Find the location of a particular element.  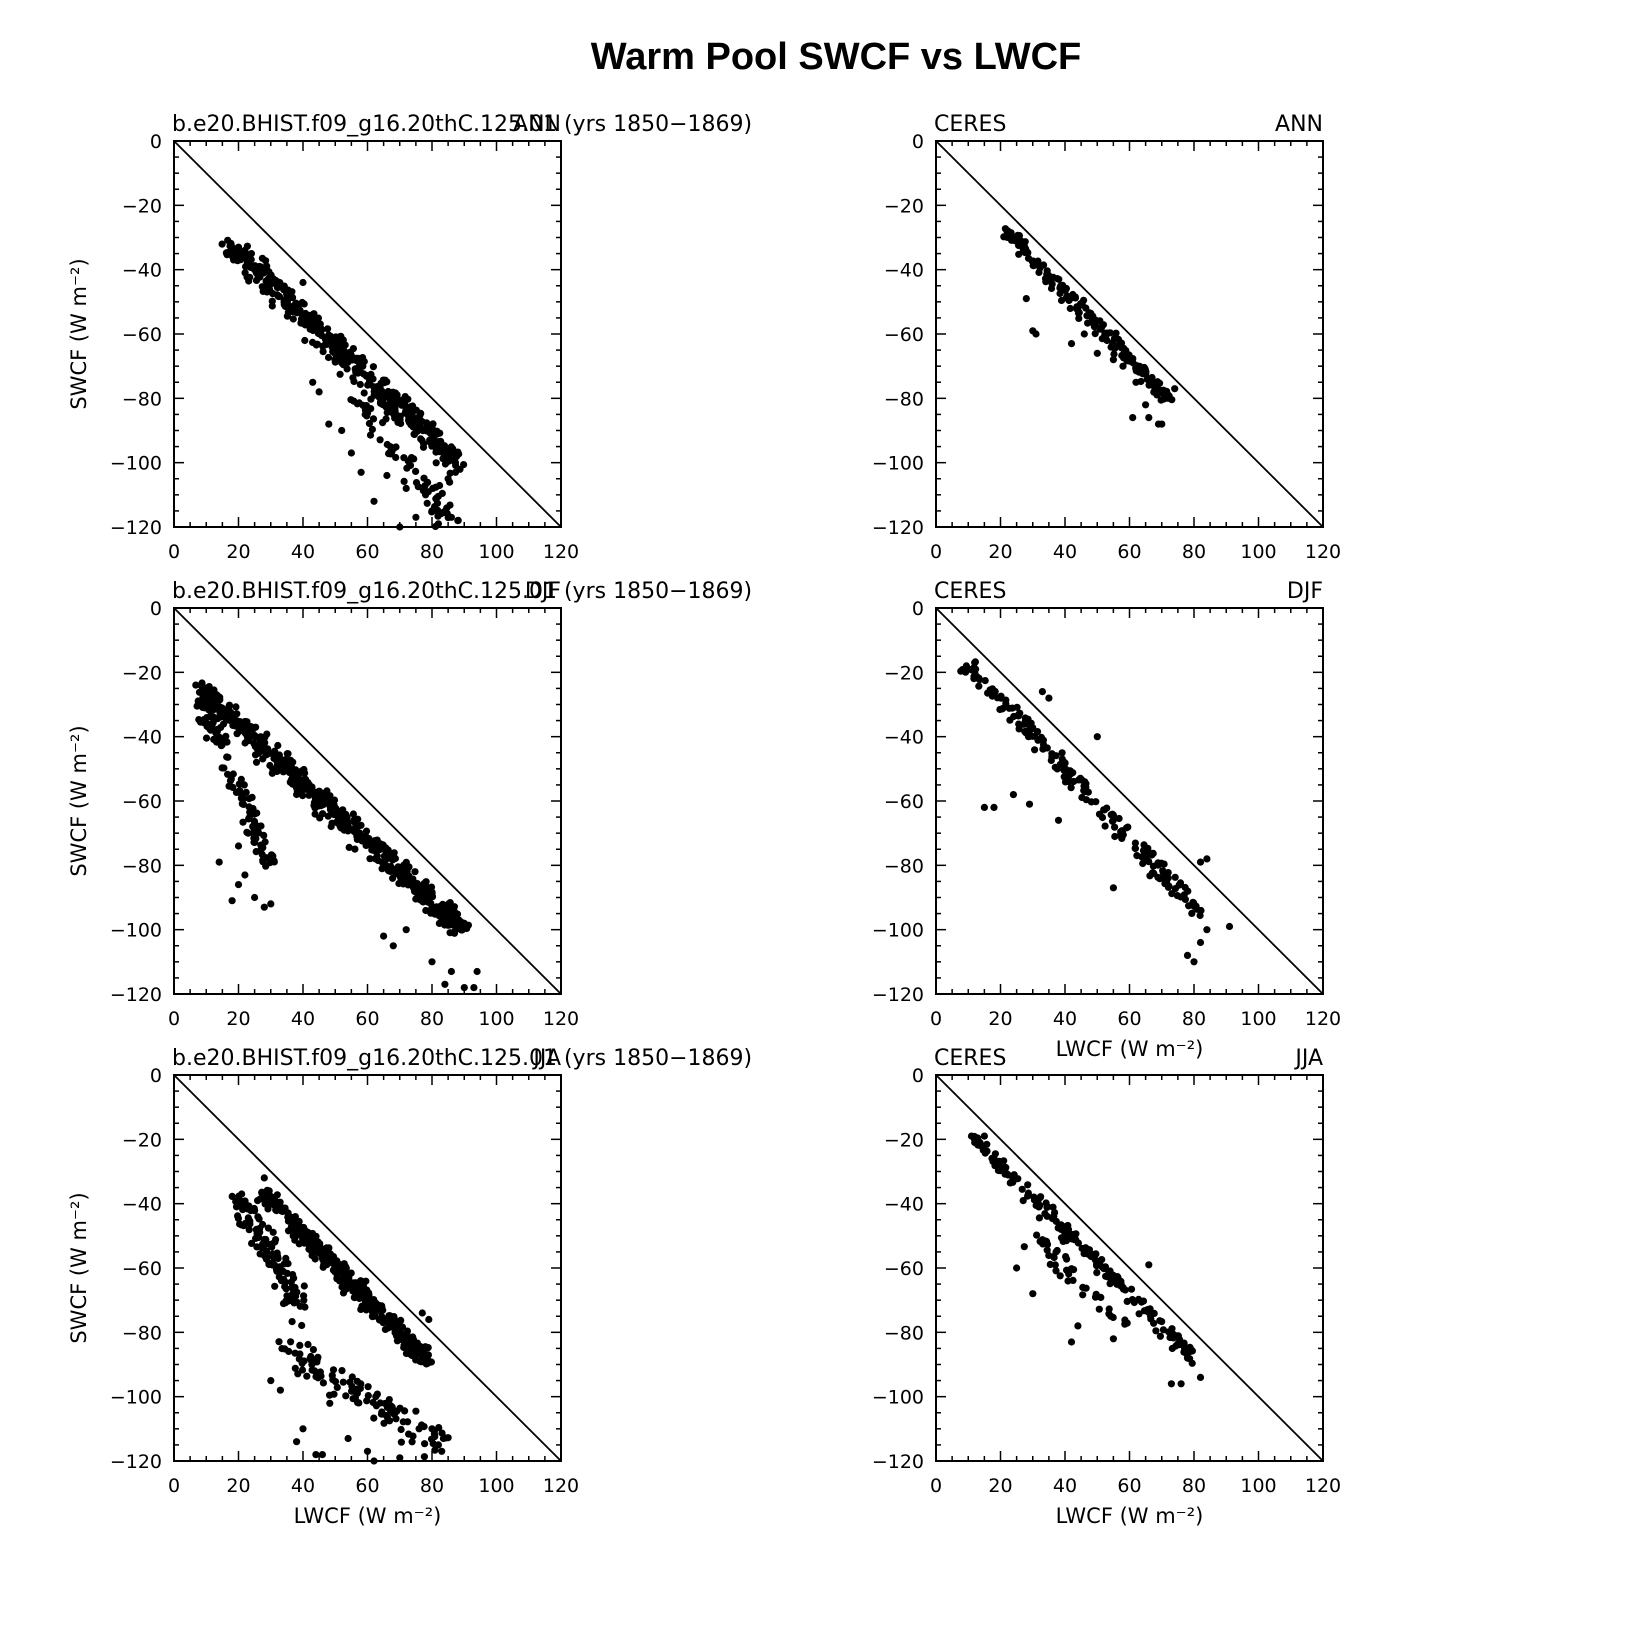

x-tick-label: 60 is located at coordinates (367, 552).